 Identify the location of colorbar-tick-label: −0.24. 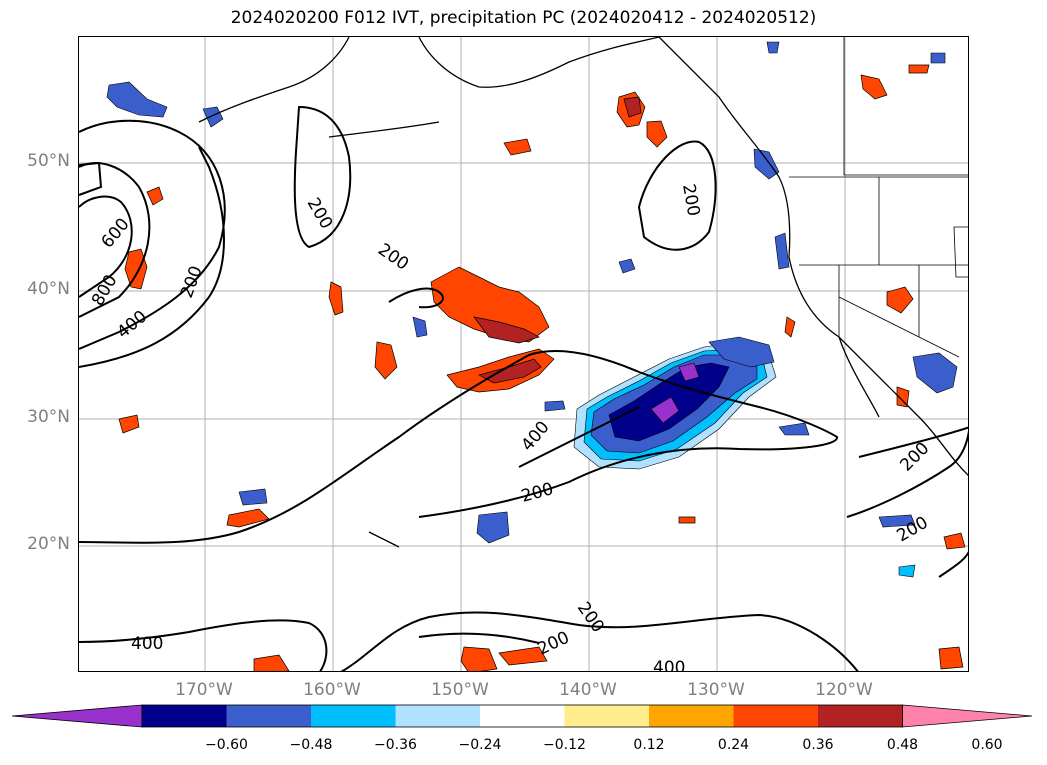
(480, 745).